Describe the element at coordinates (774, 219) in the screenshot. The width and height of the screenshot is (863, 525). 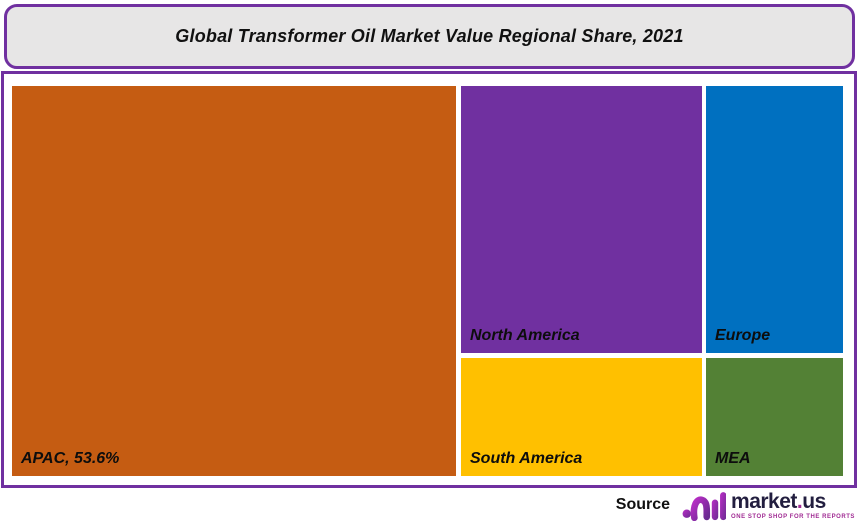
I see `treemap-tile-europe: Europe` at that location.